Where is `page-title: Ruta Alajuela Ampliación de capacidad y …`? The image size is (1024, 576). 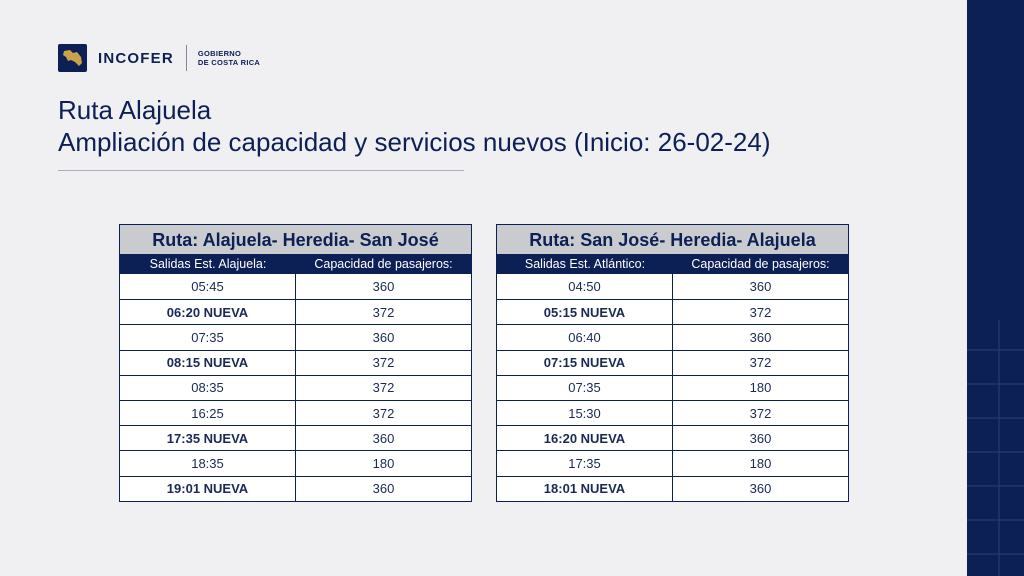 page-title: Ruta Alajuela Ampliación de capacidad y … is located at coordinates (414, 126).